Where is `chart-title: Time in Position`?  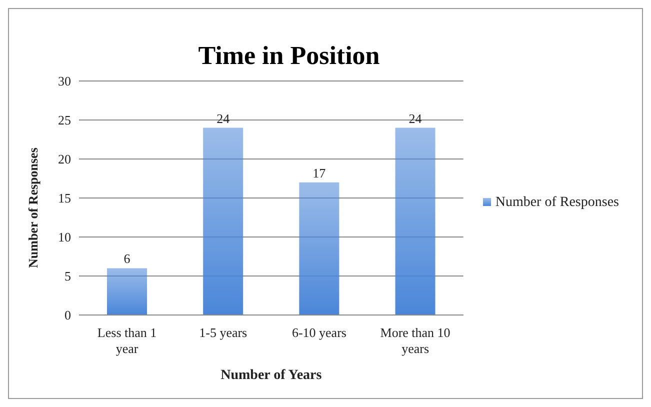
chart-title: Time in Position is located at coordinates (289, 56).